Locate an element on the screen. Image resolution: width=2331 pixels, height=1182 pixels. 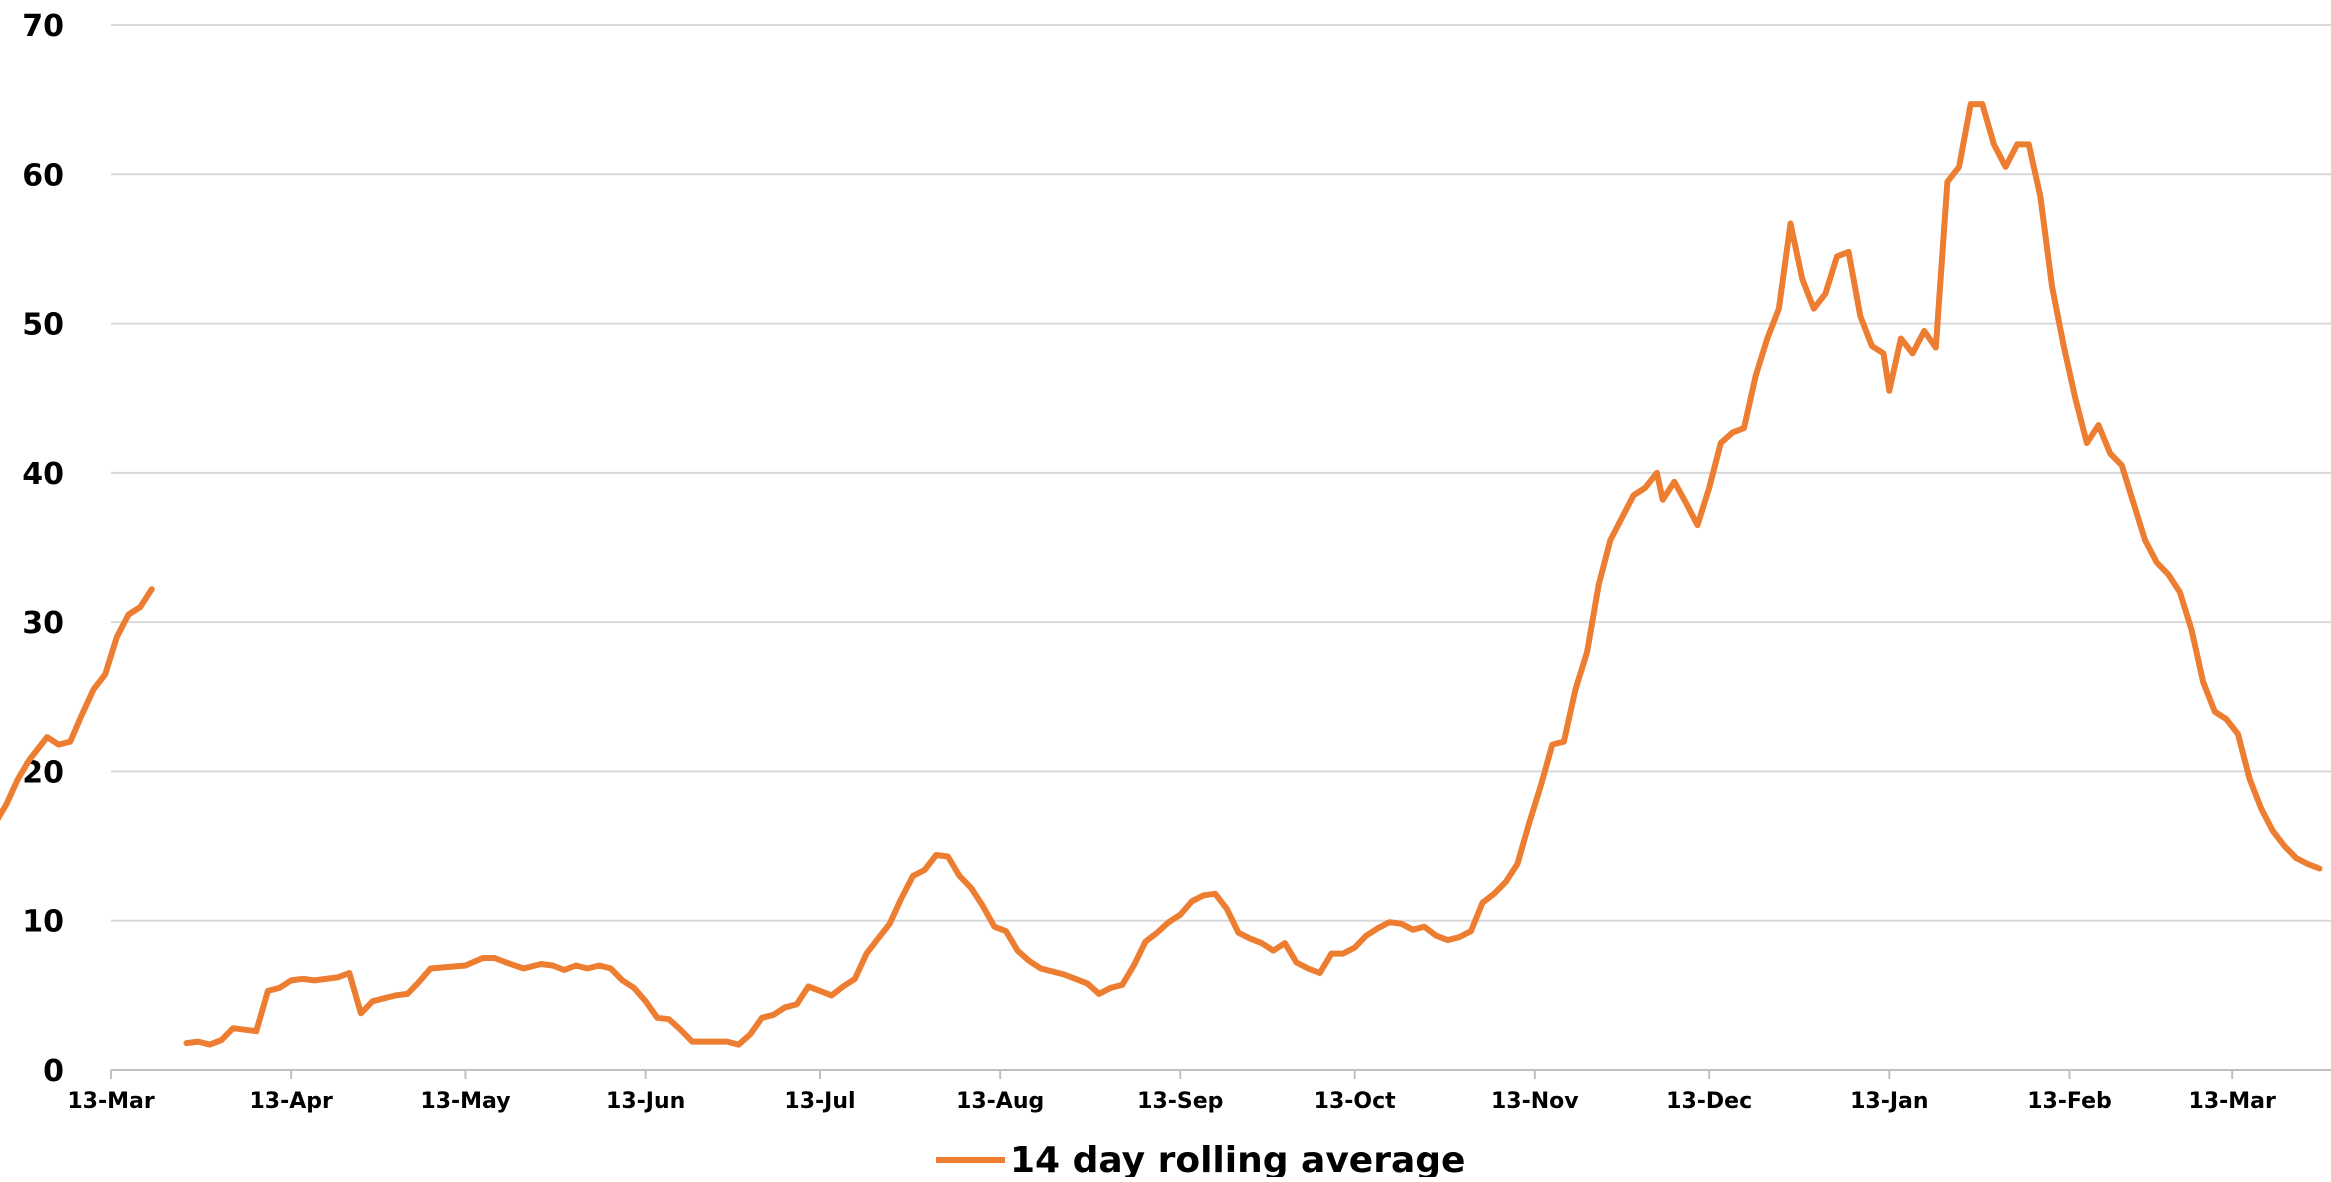
y-tick-label: 40 is located at coordinates (43, 474).